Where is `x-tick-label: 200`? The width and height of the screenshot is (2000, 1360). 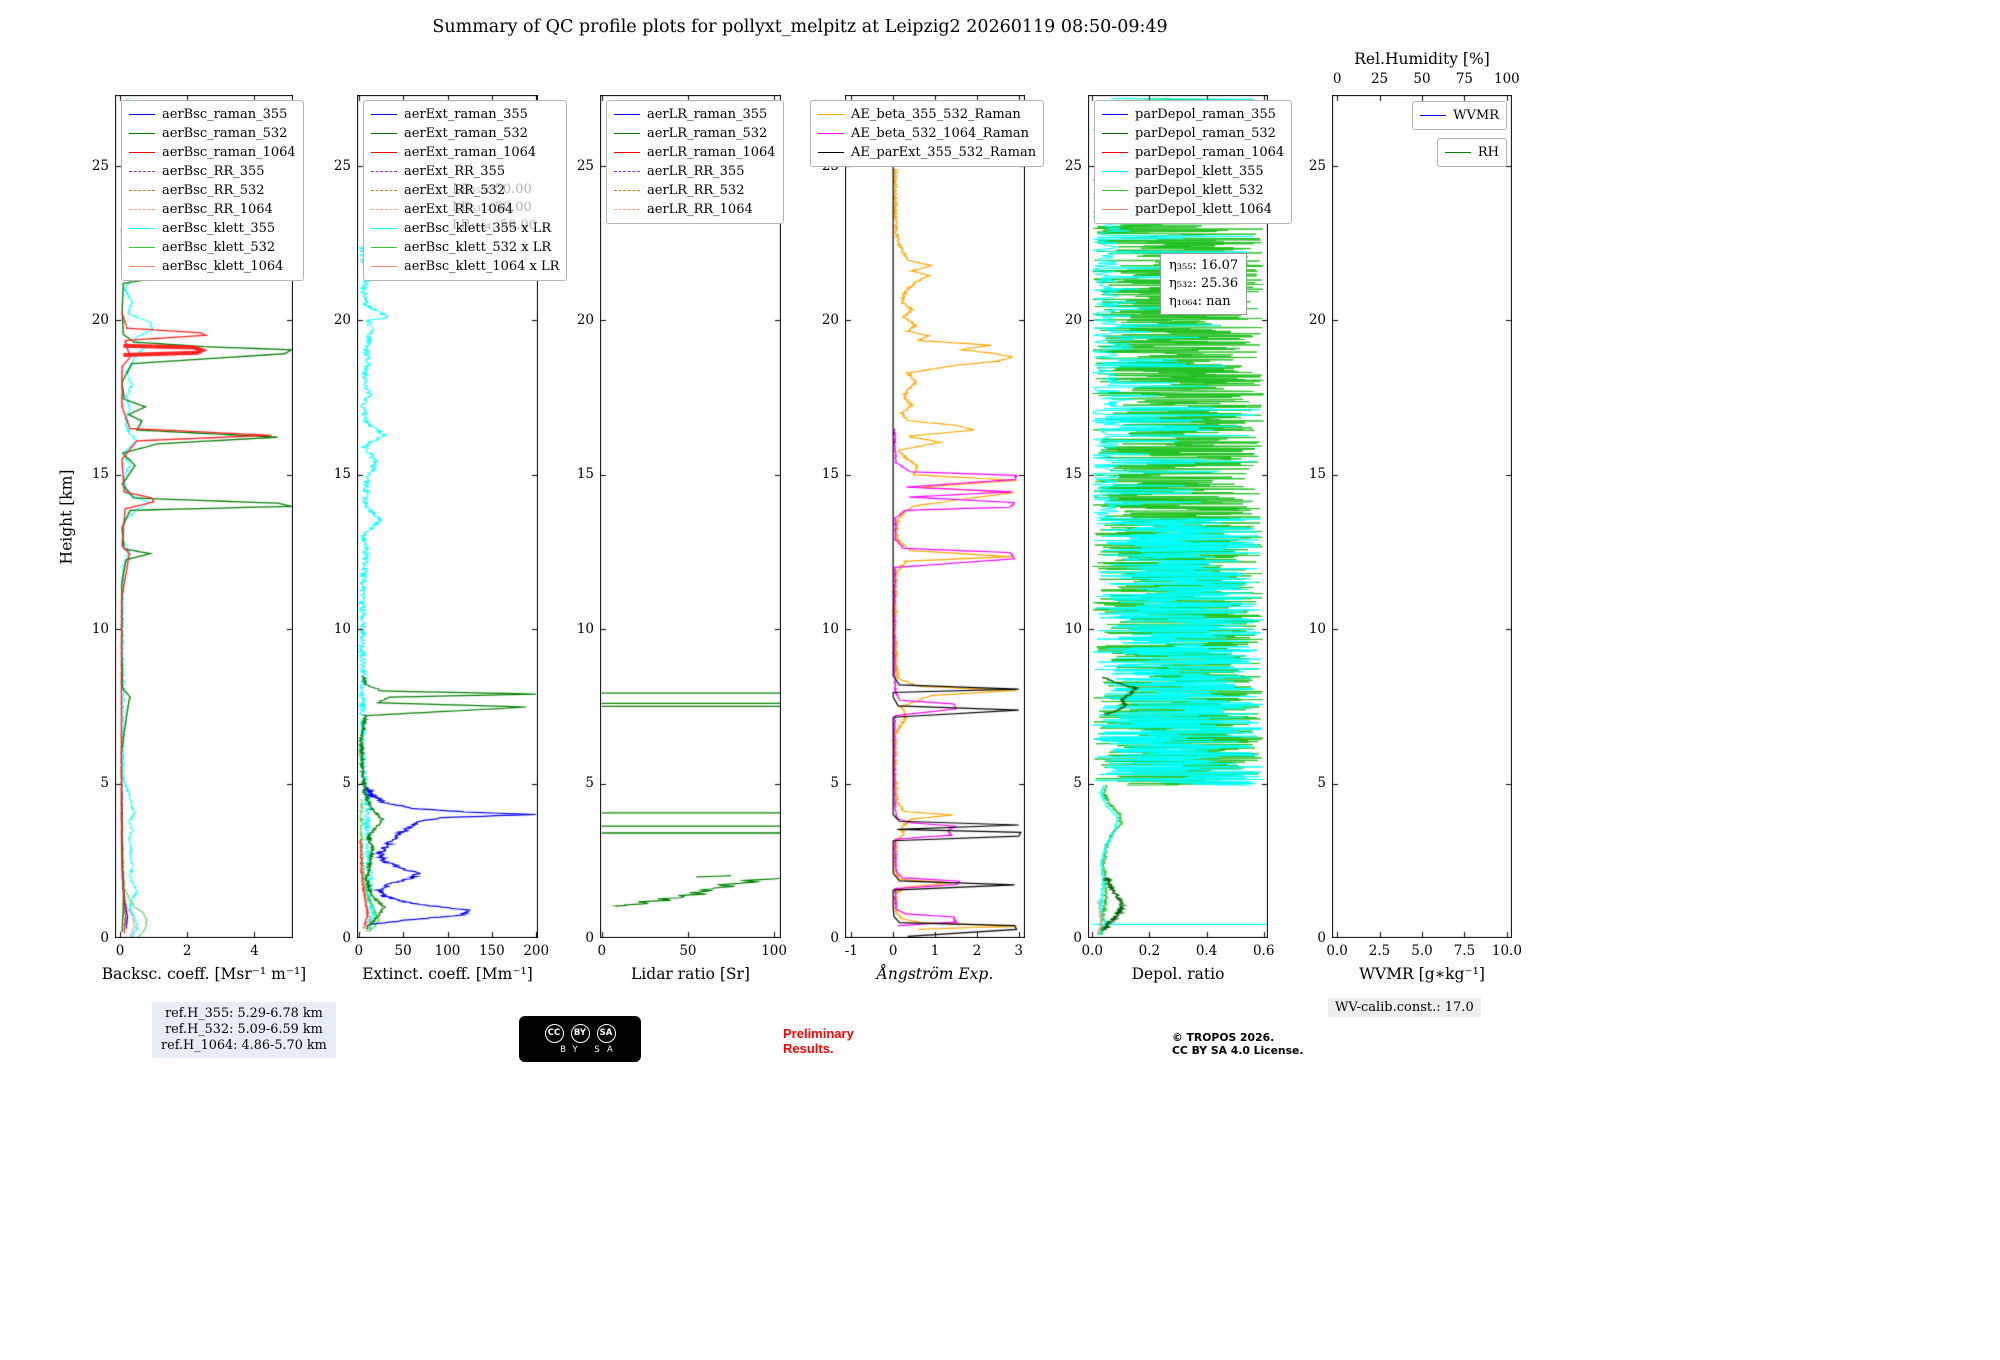
x-tick-label: 200 is located at coordinates (536, 951).